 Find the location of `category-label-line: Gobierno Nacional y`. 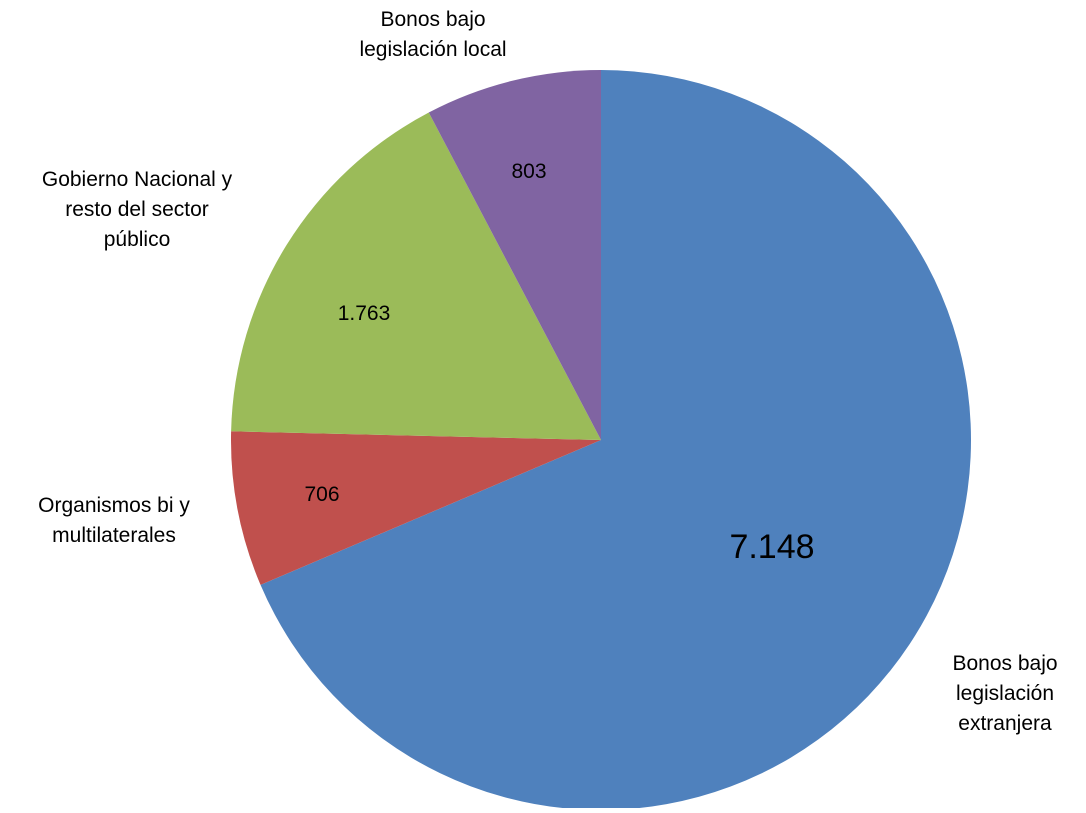

category-label-line: Gobierno Nacional y is located at coordinates (137, 179).